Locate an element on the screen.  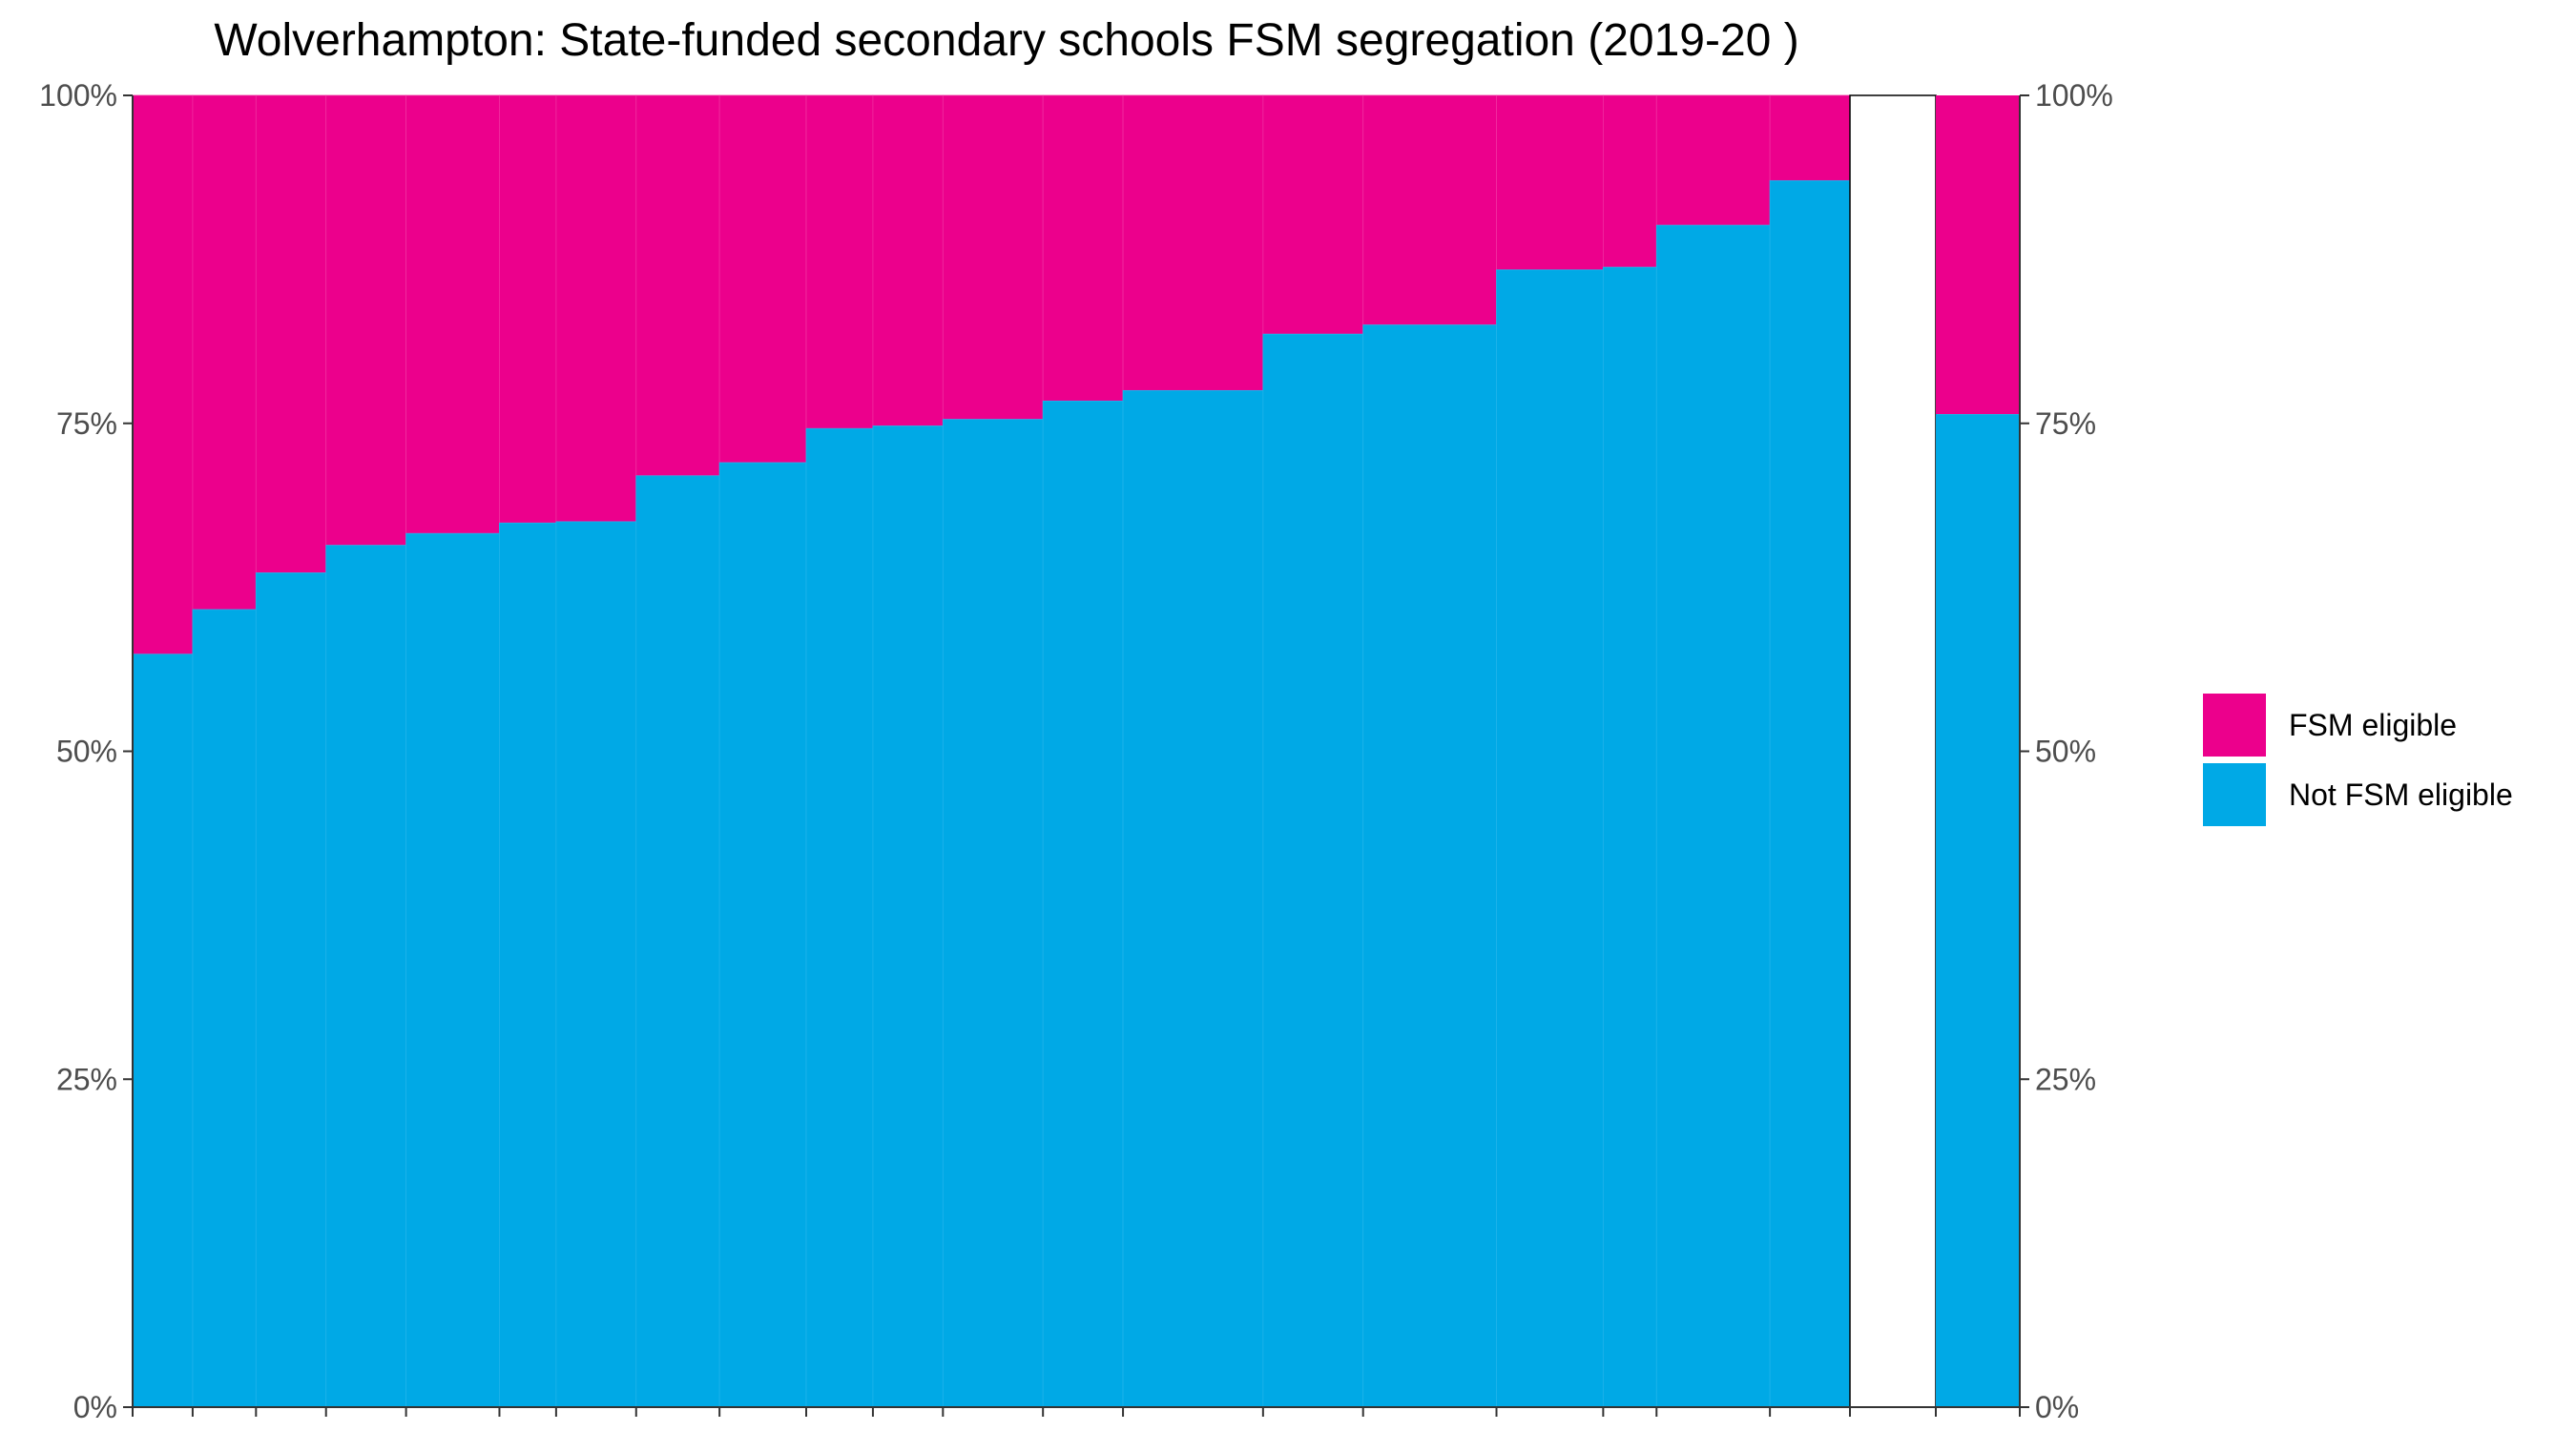
legend-swatch-not-fsm is located at coordinates (2234, 795).